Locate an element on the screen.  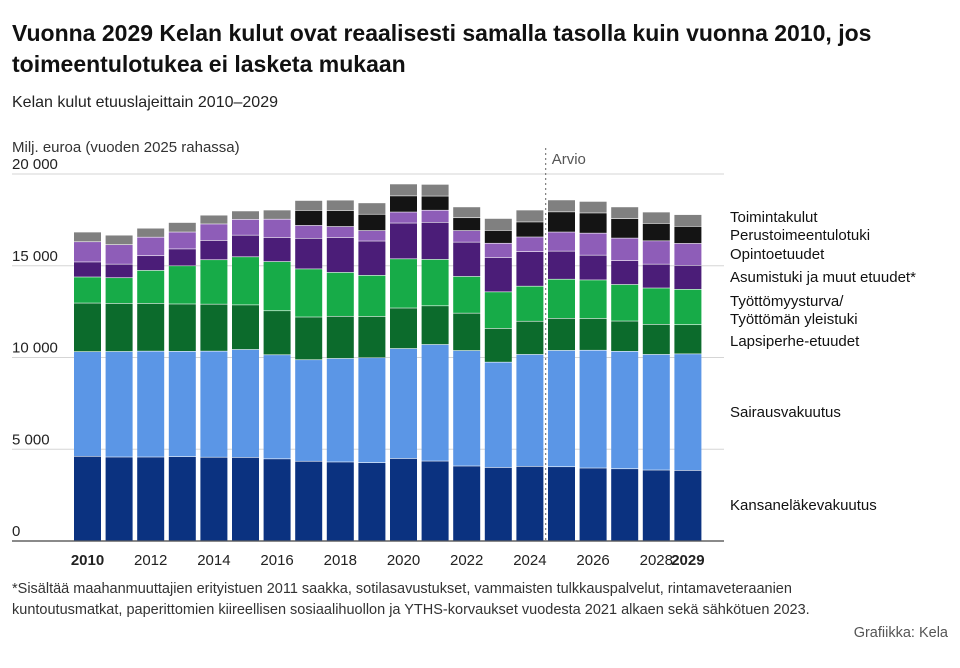
bar-2025 is located at coordinates (561, 370).